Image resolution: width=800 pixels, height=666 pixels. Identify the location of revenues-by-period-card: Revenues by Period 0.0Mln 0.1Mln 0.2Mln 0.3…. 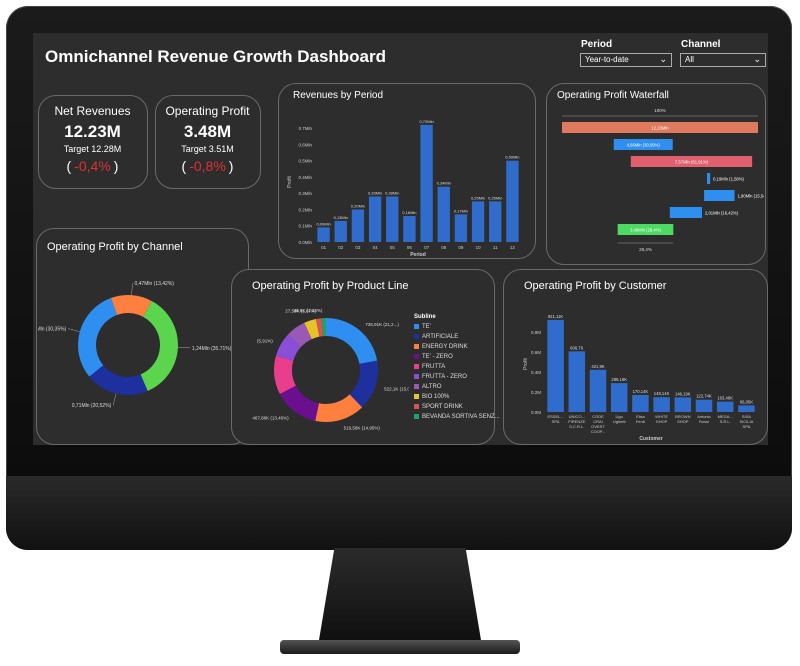
(407, 171).